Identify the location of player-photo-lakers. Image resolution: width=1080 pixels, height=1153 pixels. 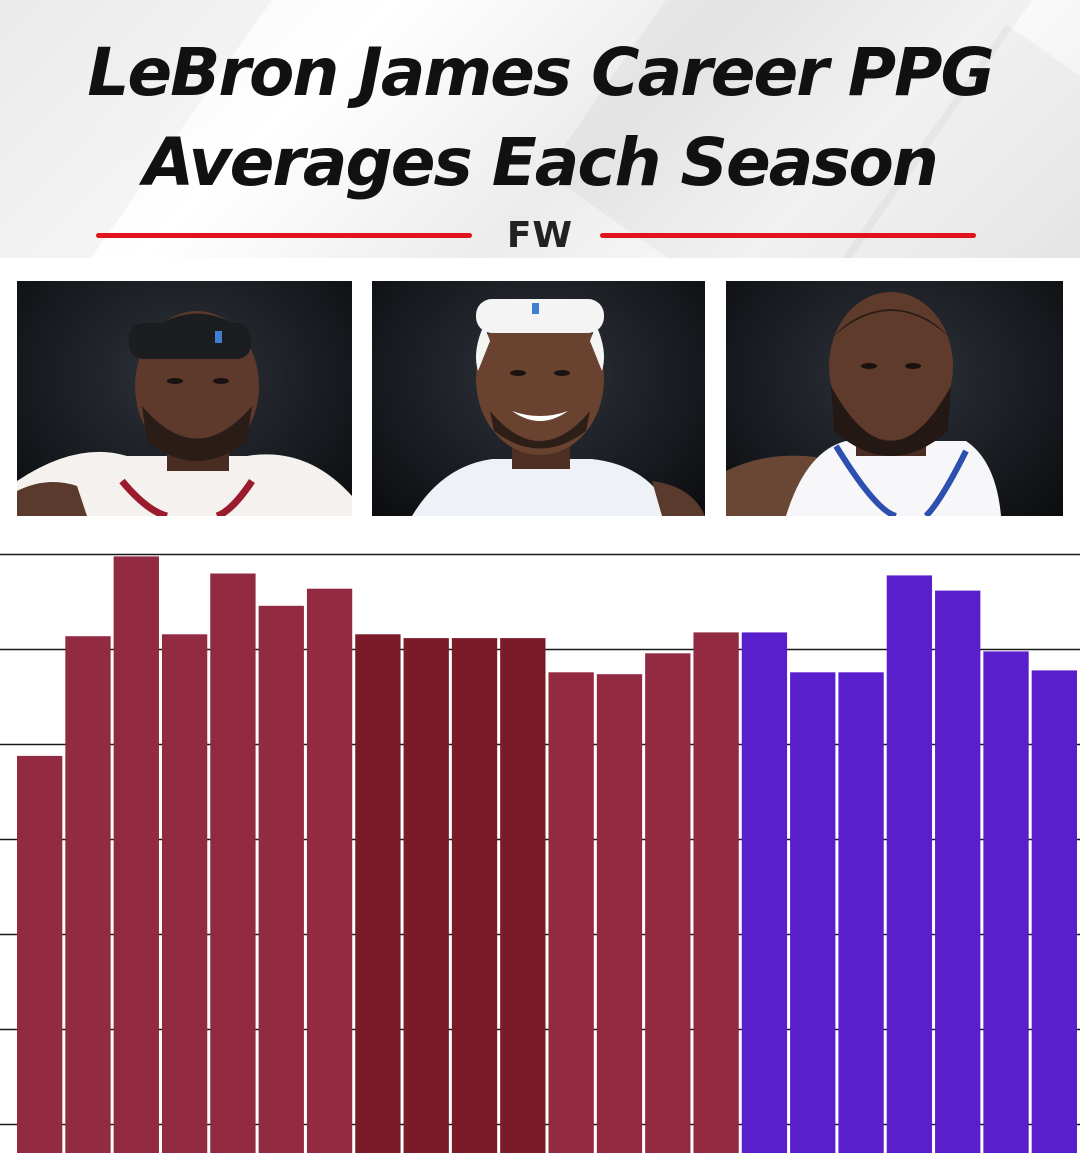
(894, 398).